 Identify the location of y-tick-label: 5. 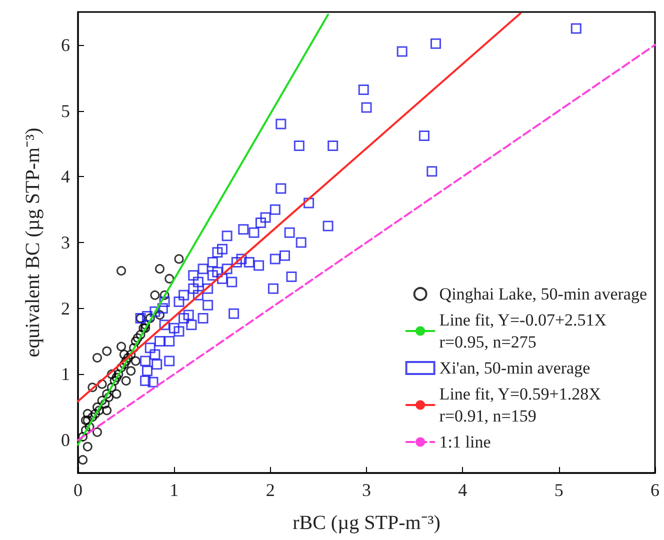
(65, 110).